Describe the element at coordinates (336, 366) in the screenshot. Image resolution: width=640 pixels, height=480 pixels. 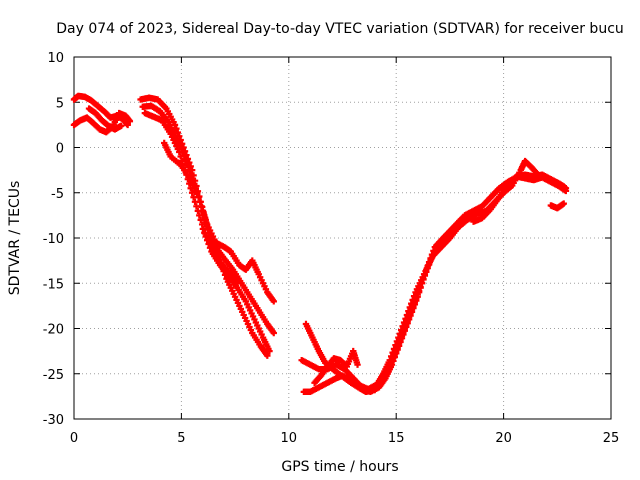
I see `series-track-l` at that location.